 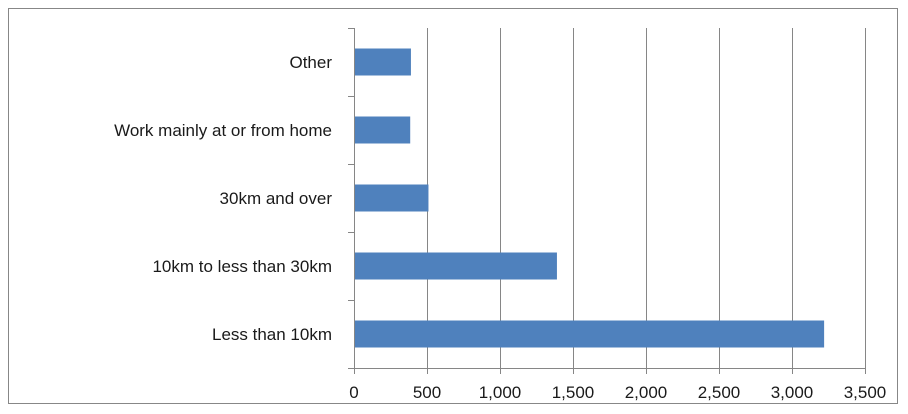 I want to click on x-tick-label: 2,000, so click(x=646, y=392).